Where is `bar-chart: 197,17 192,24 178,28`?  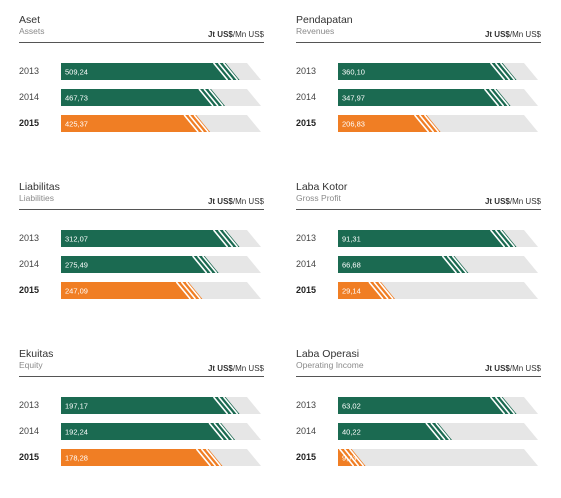
bar-chart: 197,17 192,24 178,28 is located at coordinates (161, 431).